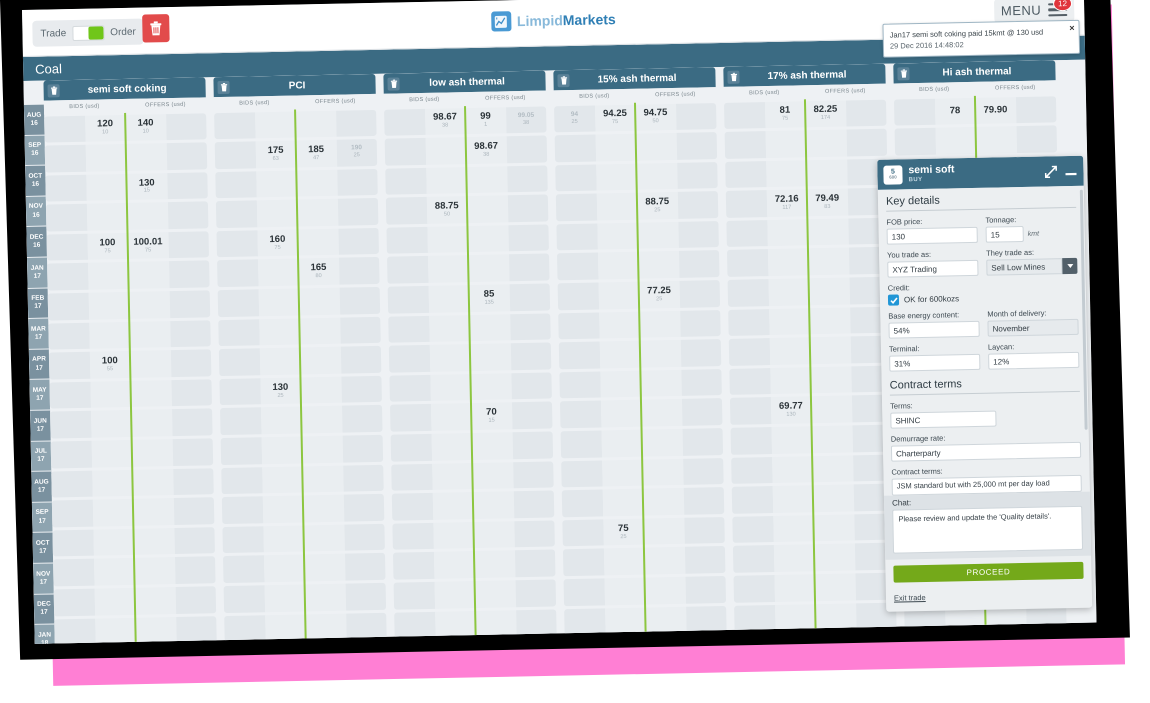 This screenshot has height=703, width=1150. I want to click on bid-cell: 160 75, so click(277, 243).